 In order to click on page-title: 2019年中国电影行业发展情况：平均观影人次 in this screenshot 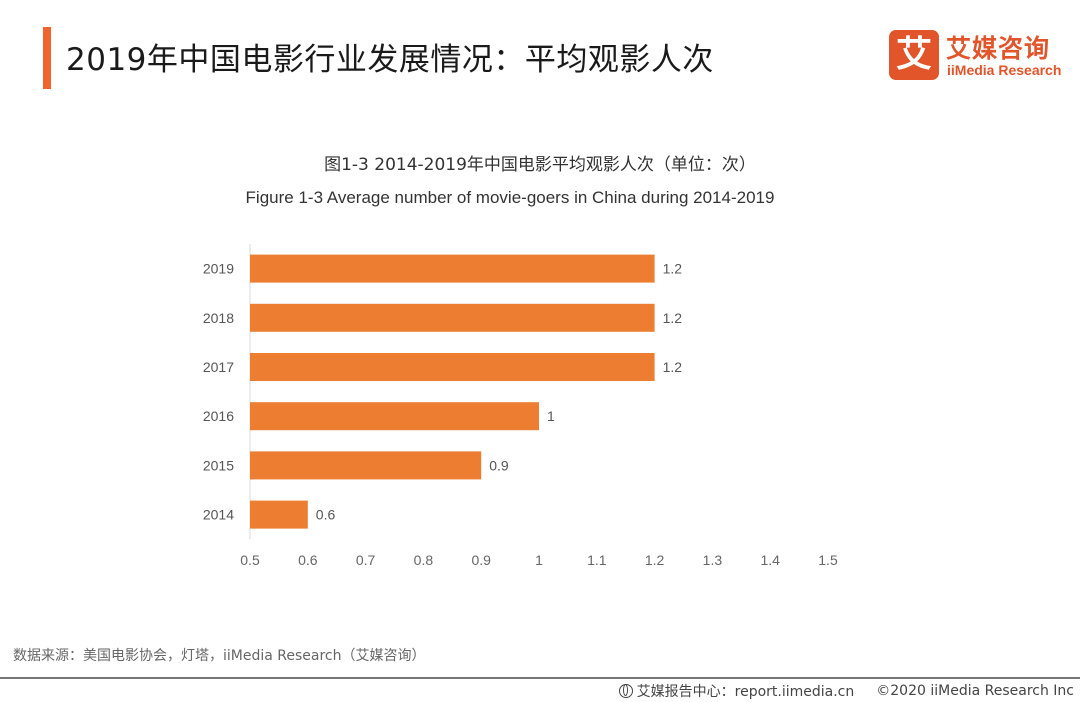, I will do `click(390, 60)`.